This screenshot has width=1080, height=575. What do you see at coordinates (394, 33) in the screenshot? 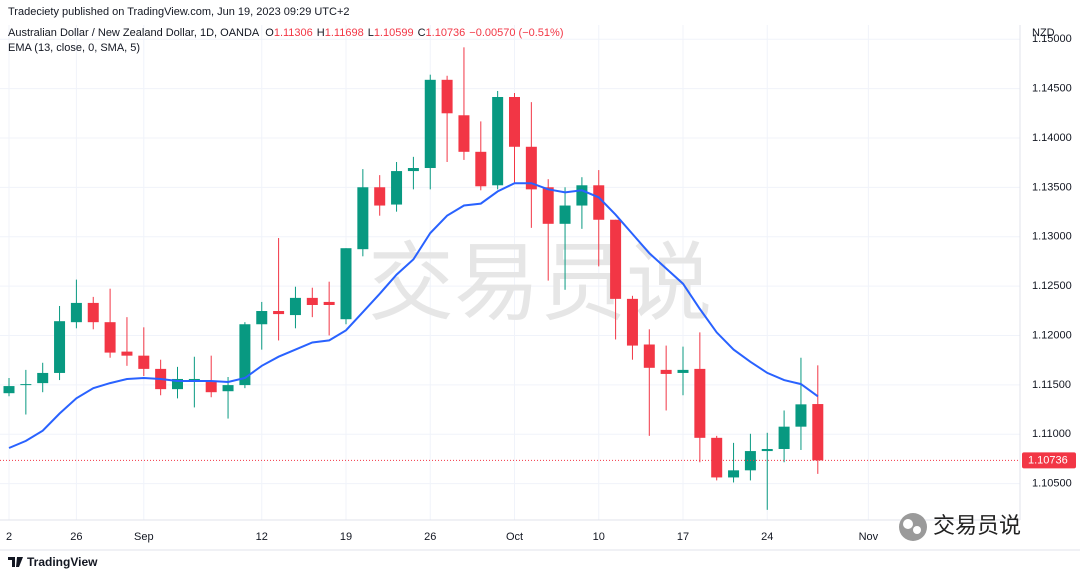
I see `ohlc-value: 1.10599` at bounding box center [394, 33].